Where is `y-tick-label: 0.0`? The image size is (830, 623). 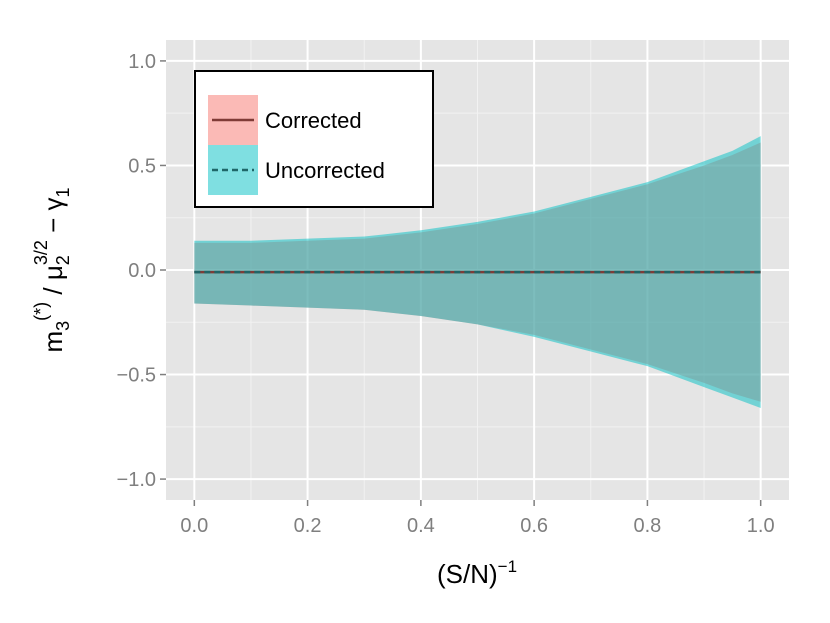
y-tick-label: 0.0 is located at coordinates (142, 271).